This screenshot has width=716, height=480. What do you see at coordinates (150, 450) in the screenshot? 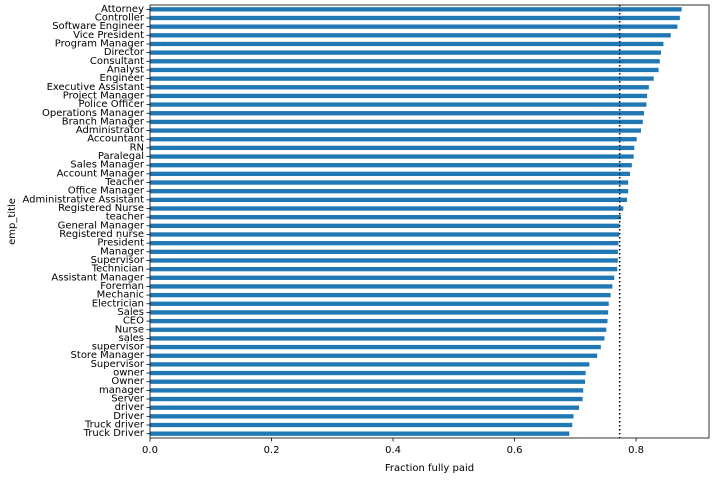
I see `x-tick-label: 0.0` at bounding box center [150, 450].